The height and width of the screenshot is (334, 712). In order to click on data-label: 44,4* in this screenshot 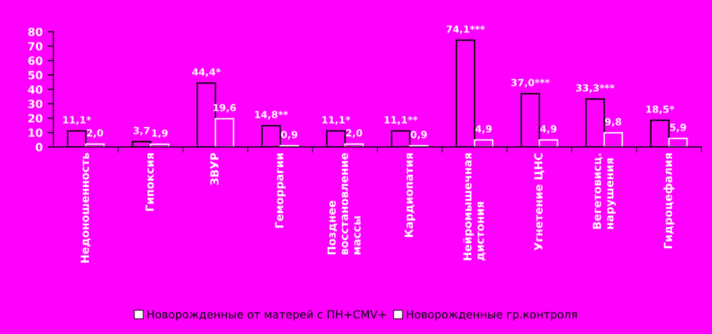, I will do `click(206, 72)`.